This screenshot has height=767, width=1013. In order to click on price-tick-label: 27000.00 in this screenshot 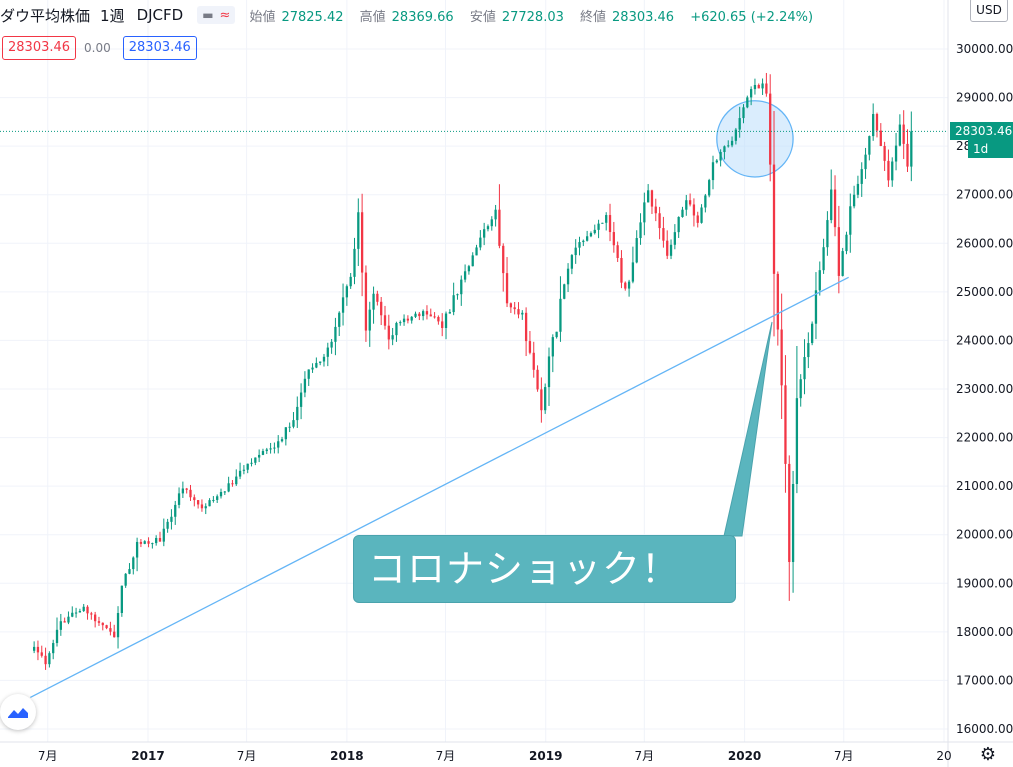, I will do `click(984, 195)`.